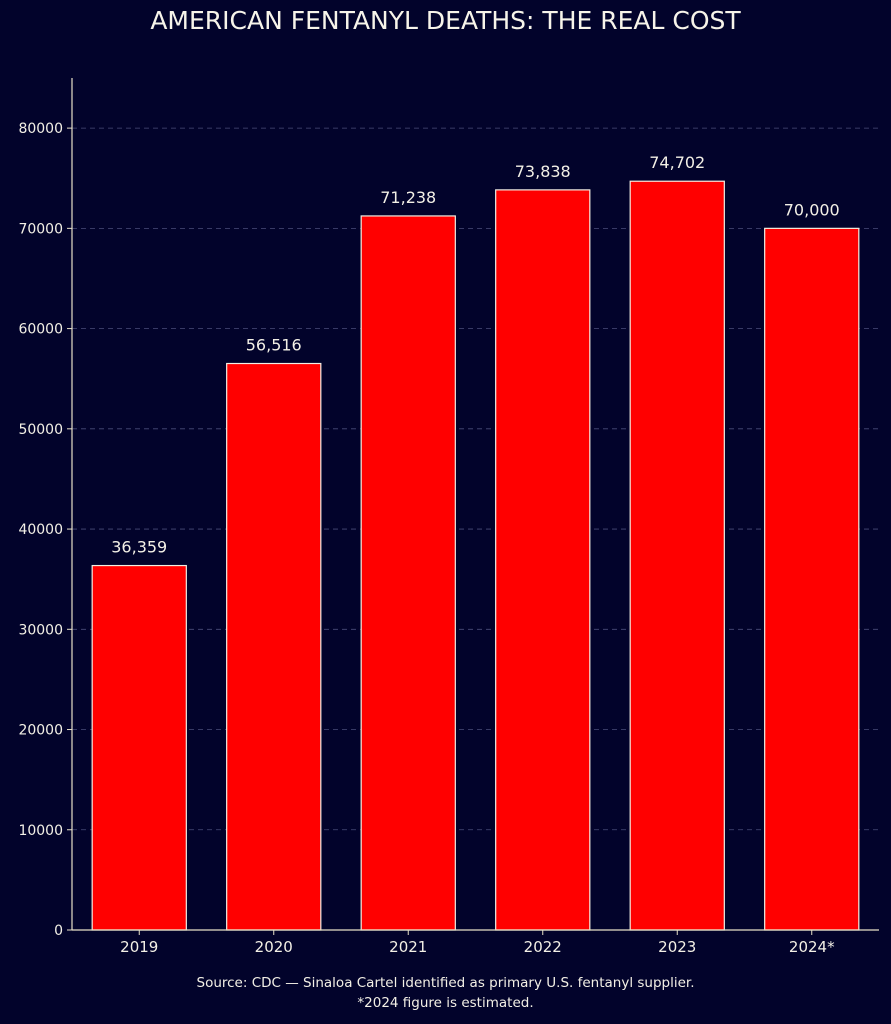 The image size is (891, 1024). What do you see at coordinates (40, 229) in the screenshot?
I see `y-tick-label: 70000` at bounding box center [40, 229].